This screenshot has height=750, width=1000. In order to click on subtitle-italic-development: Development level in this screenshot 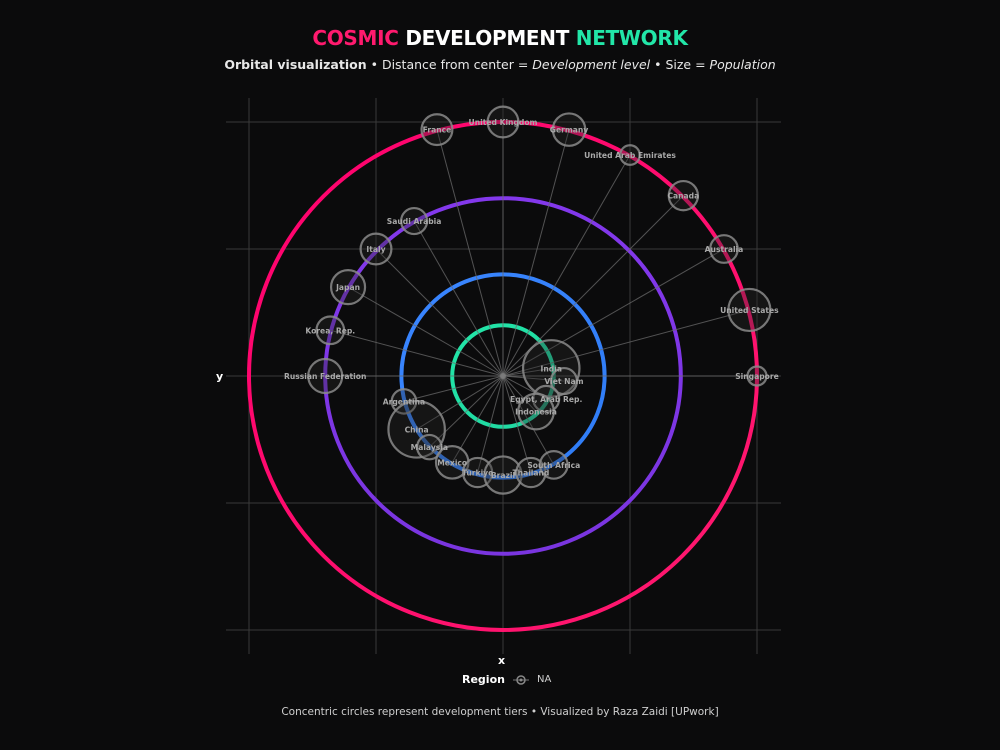, I will do `click(591, 64)`.